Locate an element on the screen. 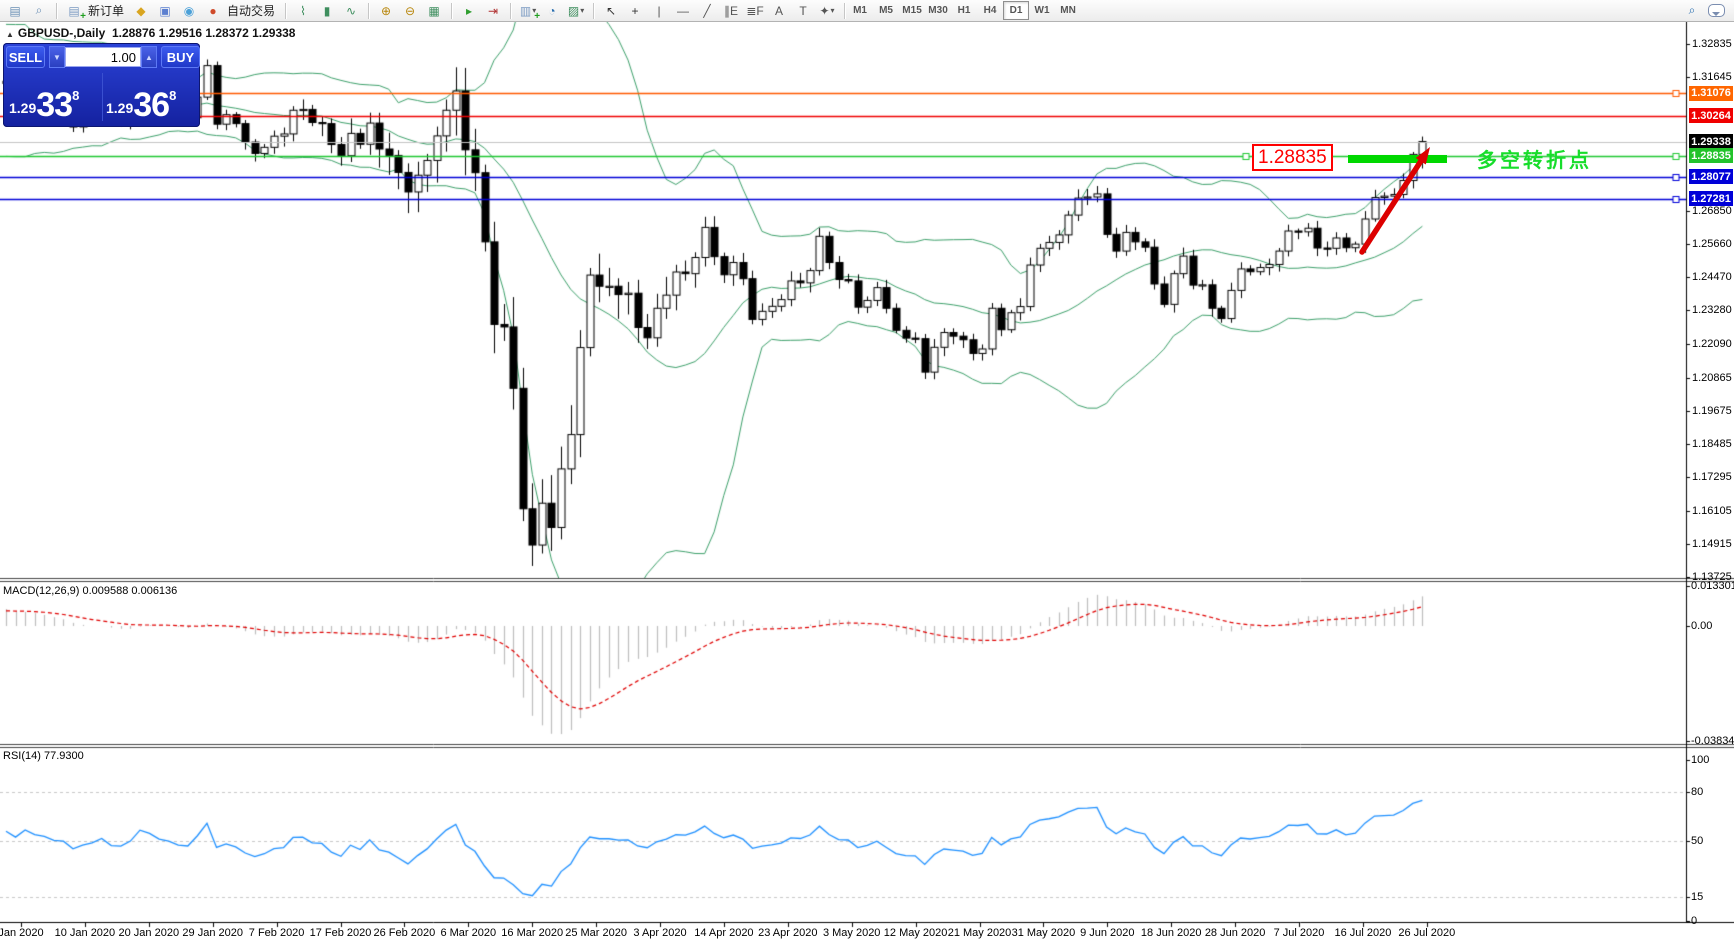 Image resolution: width=1734 pixels, height=949 pixels. new-order-label: 新订单 is located at coordinates (106, 11).